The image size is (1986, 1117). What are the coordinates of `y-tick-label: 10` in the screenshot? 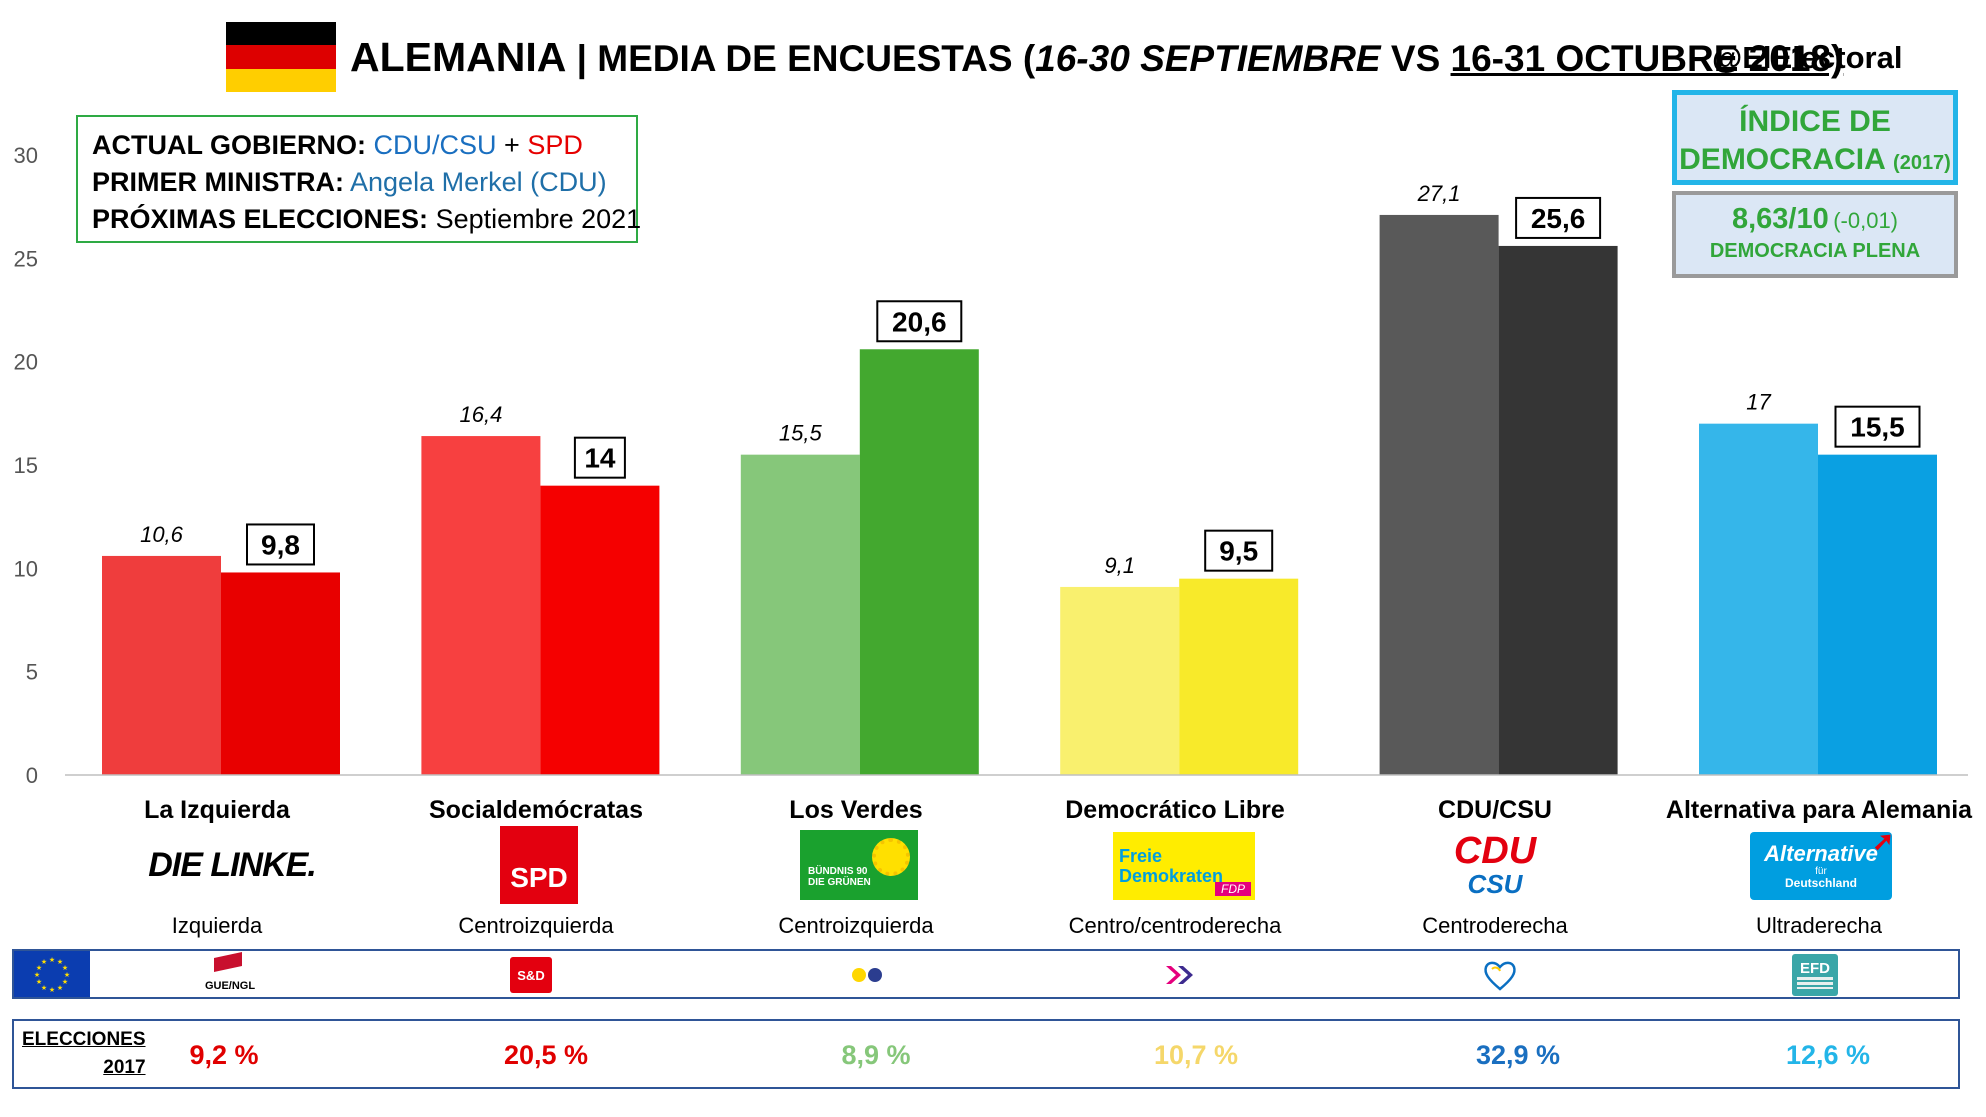 It's located at (26, 568).